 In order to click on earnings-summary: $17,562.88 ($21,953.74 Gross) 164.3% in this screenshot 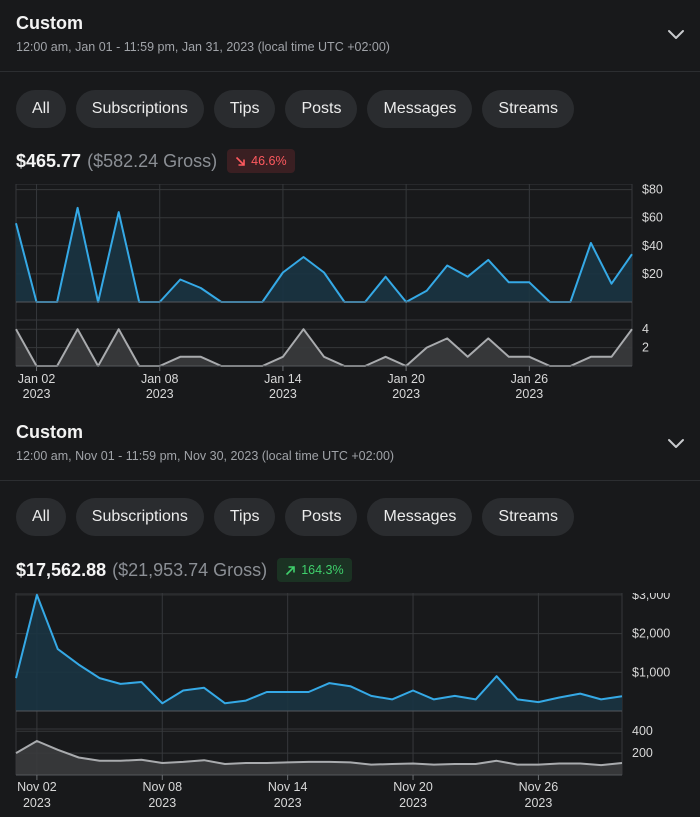, I will do `click(184, 570)`.